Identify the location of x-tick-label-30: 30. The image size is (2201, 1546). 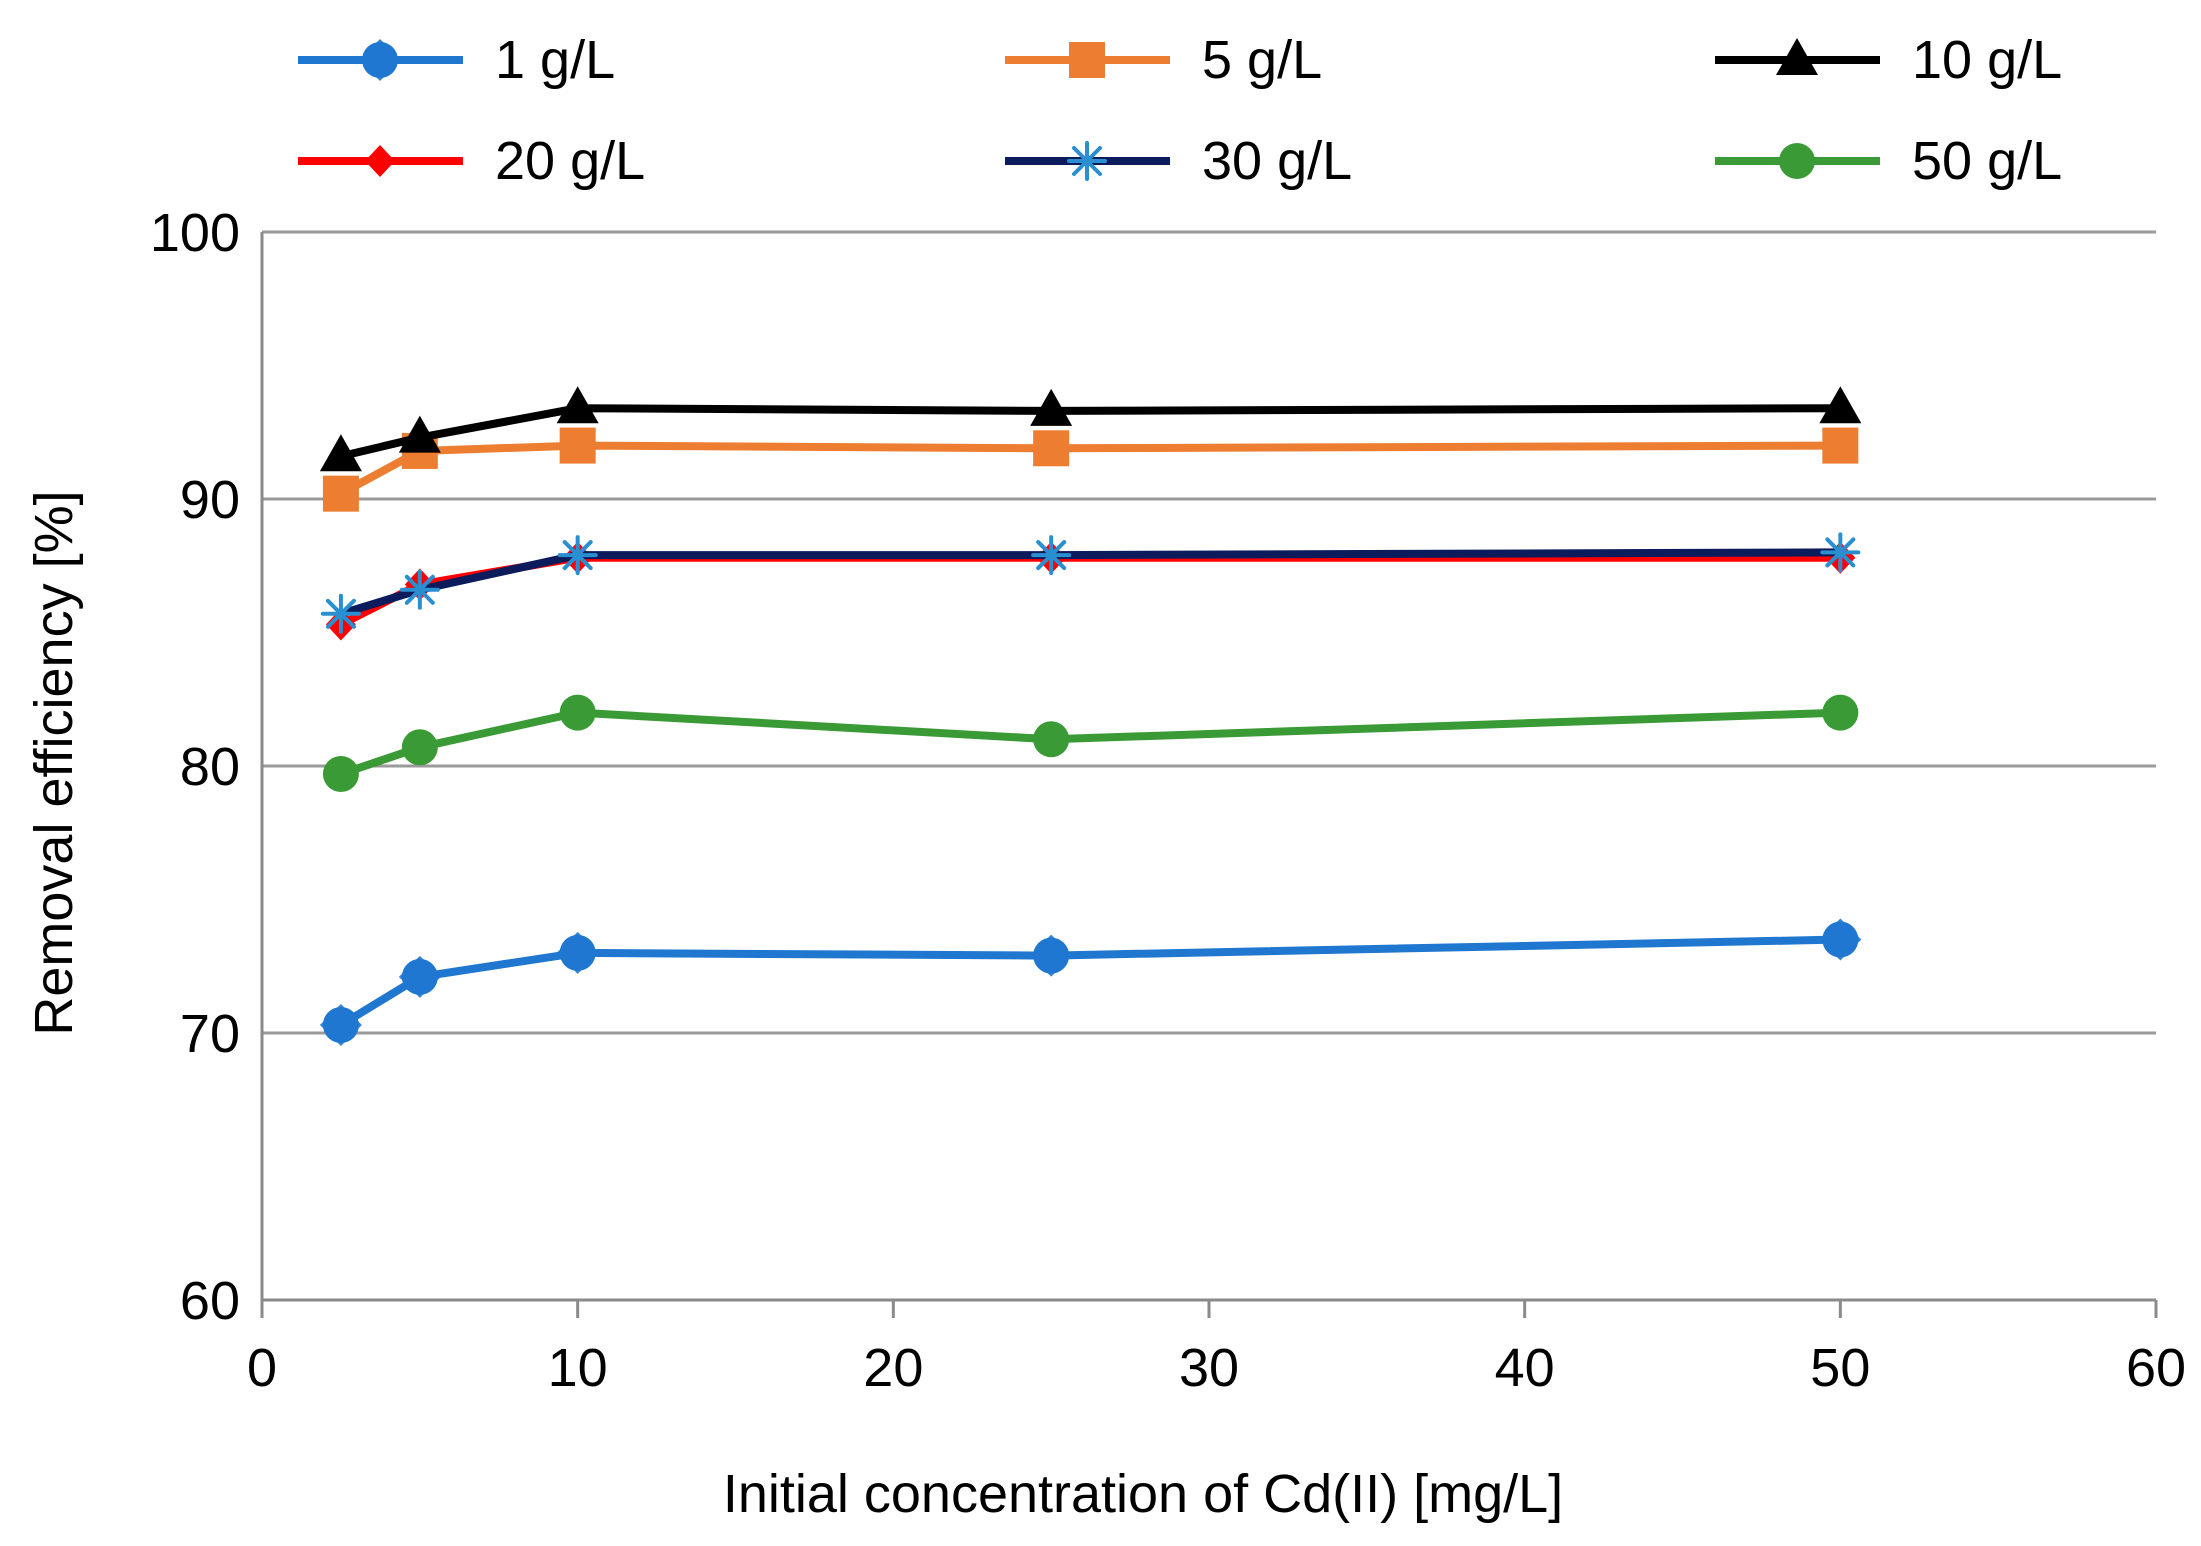
(1209, 1368).